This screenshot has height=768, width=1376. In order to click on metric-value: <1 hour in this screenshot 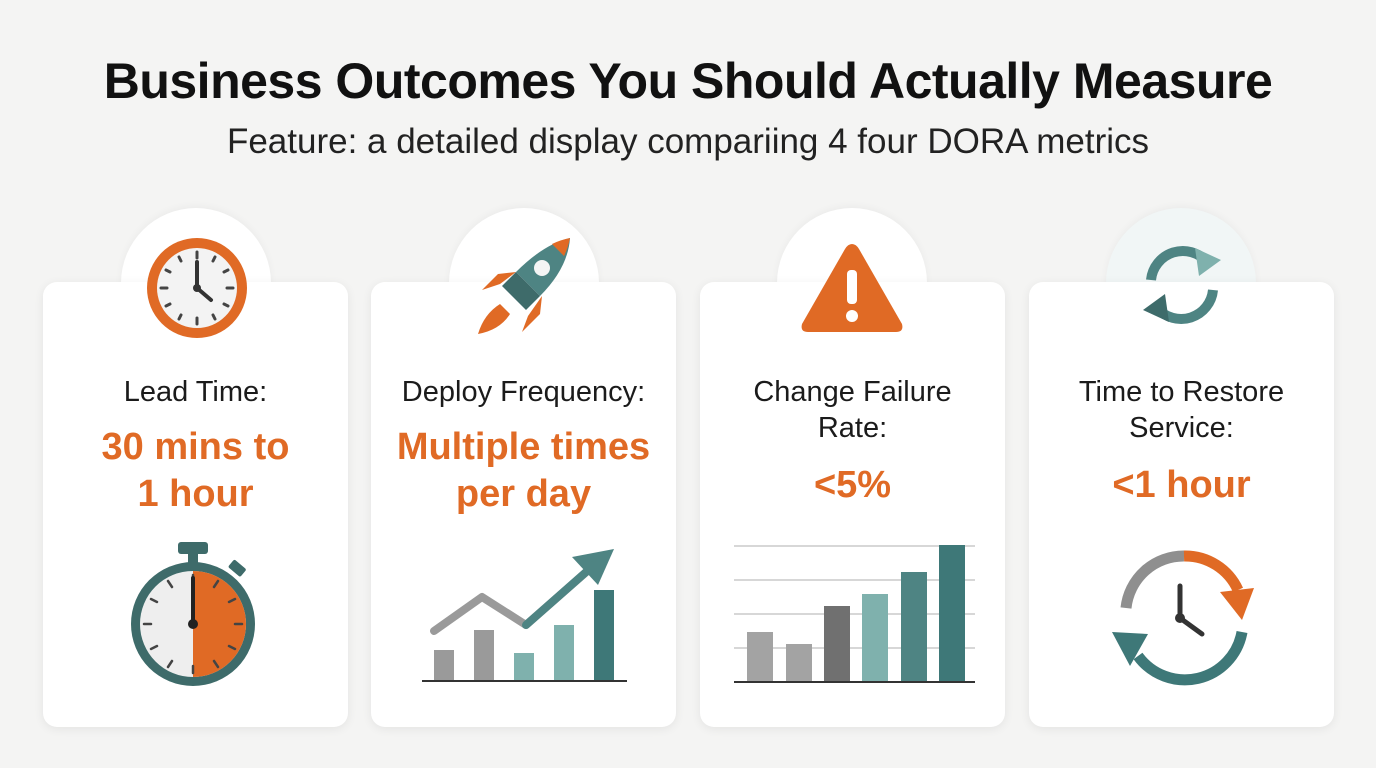, I will do `click(1181, 485)`.